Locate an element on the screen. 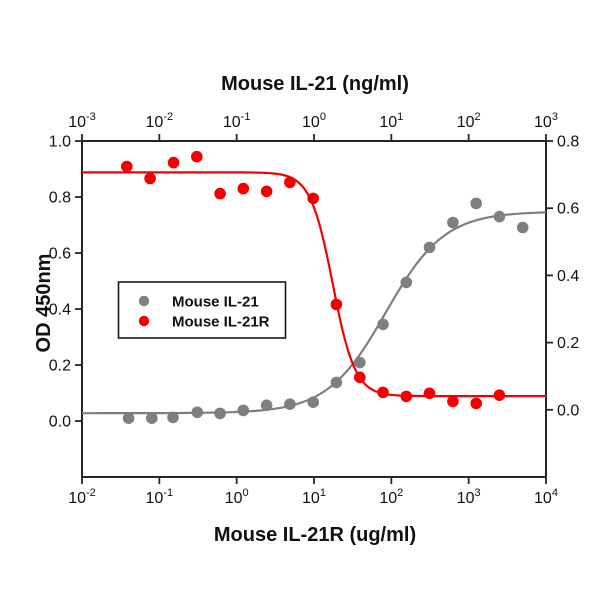 The height and width of the screenshot is (605, 600). top-axis-tick-label: 10⁻³ is located at coordinates (82, 121).